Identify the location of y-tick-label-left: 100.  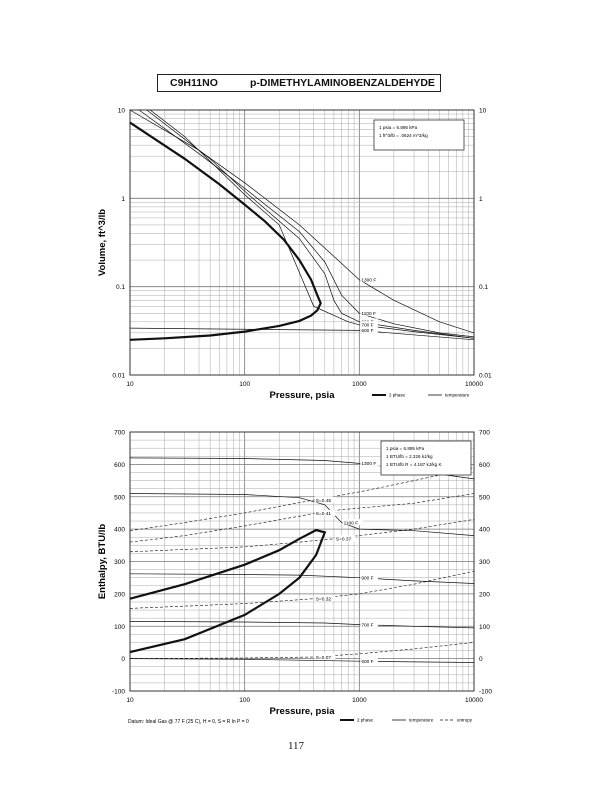
(119, 627).